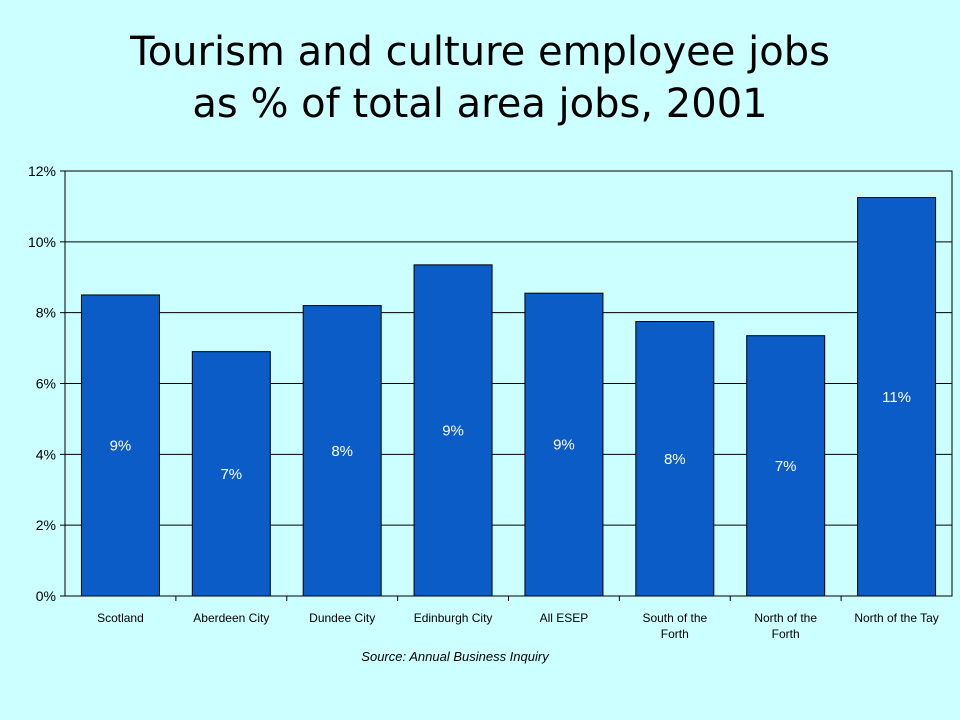 Image resolution: width=960 pixels, height=720 pixels. What do you see at coordinates (453, 618) in the screenshot?
I see `category-label: Edinburgh City` at bounding box center [453, 618].